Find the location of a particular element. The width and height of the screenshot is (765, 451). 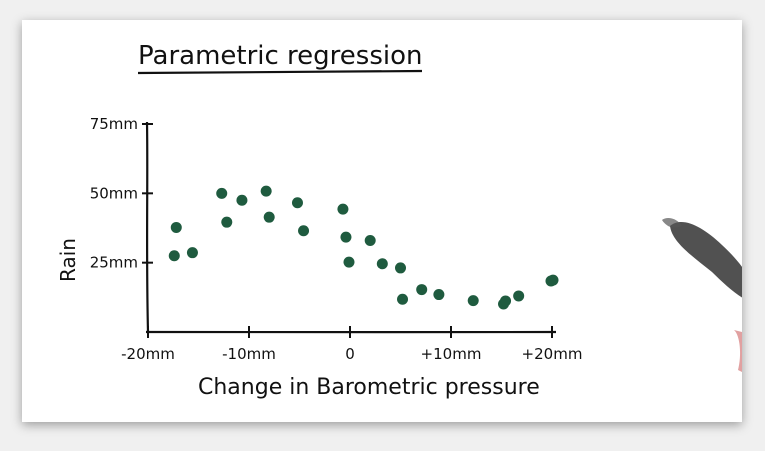

title-underline is located at coordinates (280, 72).